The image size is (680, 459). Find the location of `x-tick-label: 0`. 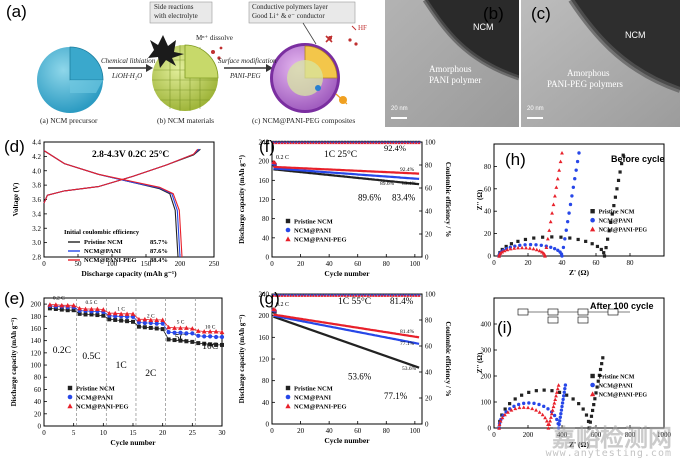

x-tick-label: 0 is located at coordinates (494, 435).